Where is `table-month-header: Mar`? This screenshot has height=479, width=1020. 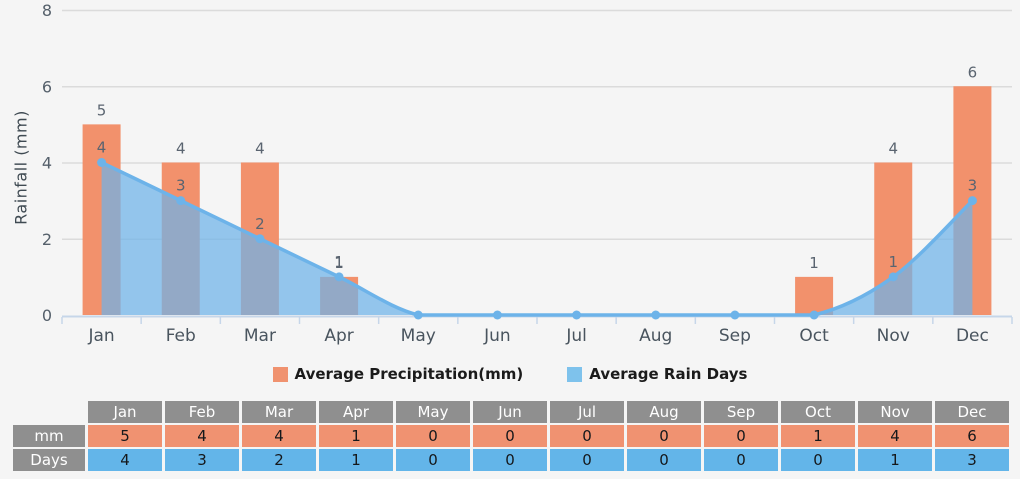
table-month-header: Mar is located at coordinates (279, 412).